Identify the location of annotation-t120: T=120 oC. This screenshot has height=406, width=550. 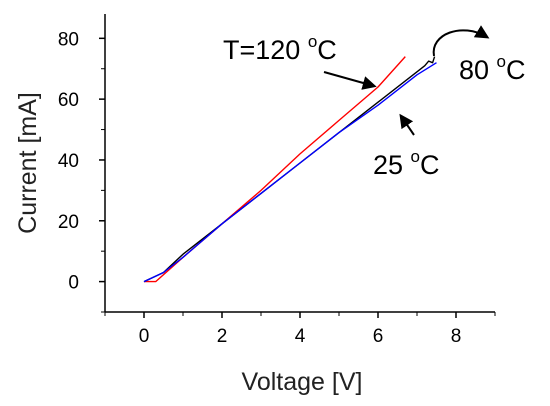
(300, 61).